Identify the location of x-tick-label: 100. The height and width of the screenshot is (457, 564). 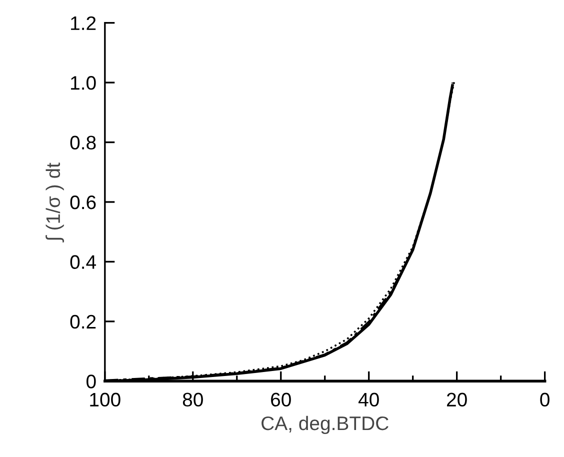
(105, 399).